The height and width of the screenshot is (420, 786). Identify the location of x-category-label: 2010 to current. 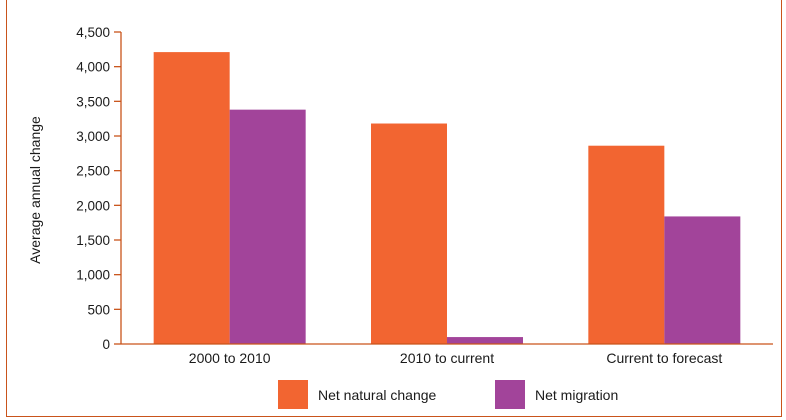
(447, 358).